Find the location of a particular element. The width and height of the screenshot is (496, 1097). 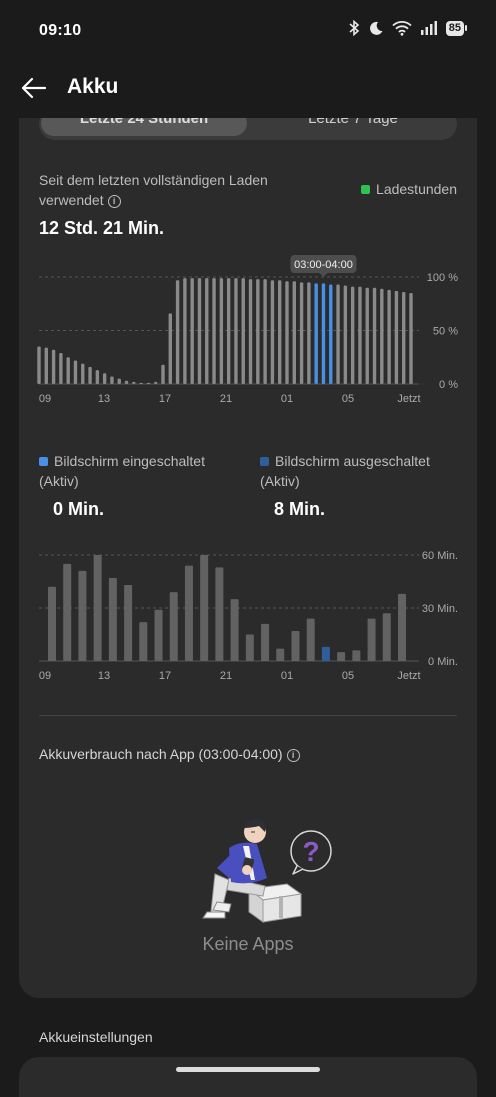

screen-time-chart: 60 Min. 30 Min. 0 Min. 09 13 17 21 01 05 Jetzt is located at coordinates (248, 616).